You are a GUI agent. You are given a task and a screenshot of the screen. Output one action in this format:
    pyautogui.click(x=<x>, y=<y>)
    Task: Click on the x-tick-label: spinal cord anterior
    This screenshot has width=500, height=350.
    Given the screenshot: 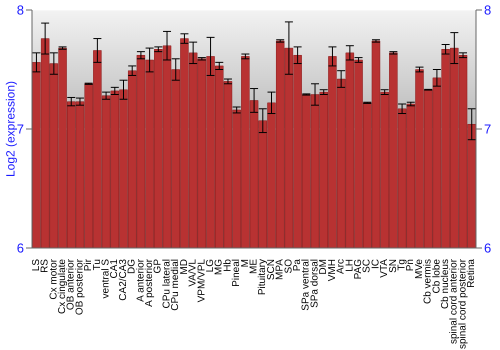 What is the action you would take?
    pyautogui.click(x=454, y=301)
    